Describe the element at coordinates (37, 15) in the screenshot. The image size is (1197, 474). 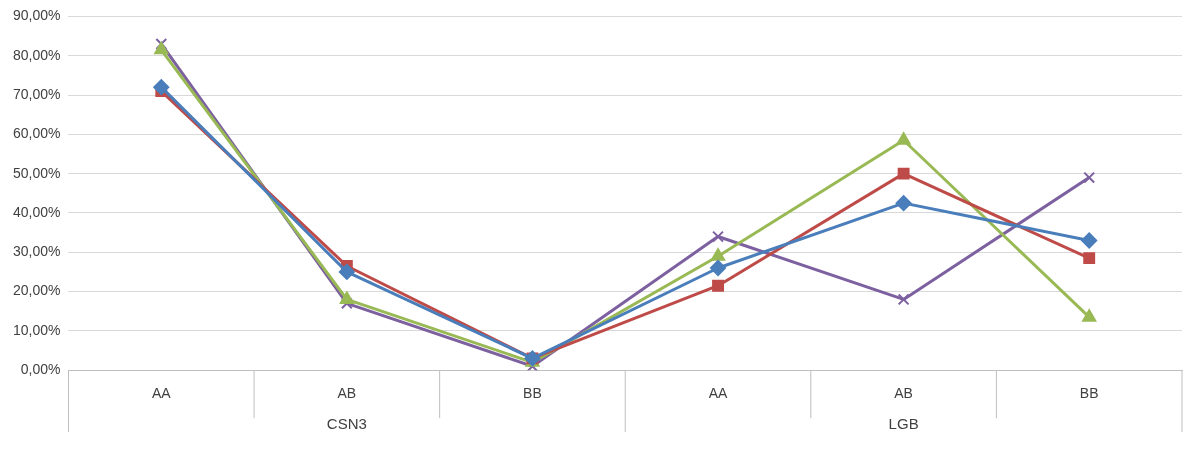
I see `y-tick-label: 90,00%` at that location.